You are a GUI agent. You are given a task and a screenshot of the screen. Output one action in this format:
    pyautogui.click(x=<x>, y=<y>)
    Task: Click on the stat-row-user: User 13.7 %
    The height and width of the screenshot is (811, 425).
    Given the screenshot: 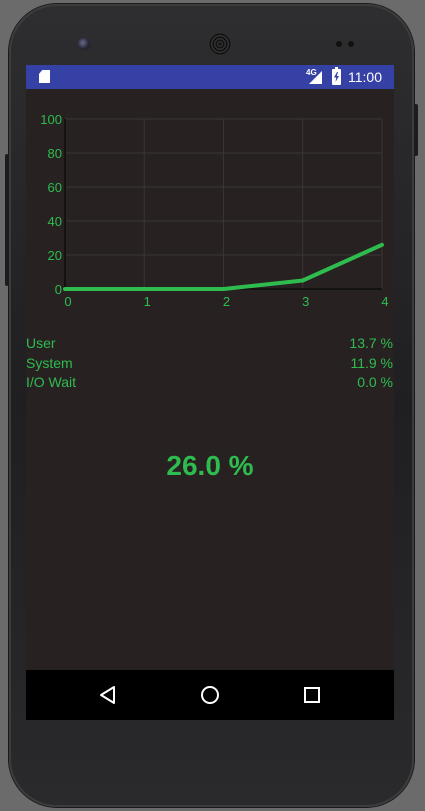 What is the action you would take?
    pyautogui.click(x=210, y=344)
    